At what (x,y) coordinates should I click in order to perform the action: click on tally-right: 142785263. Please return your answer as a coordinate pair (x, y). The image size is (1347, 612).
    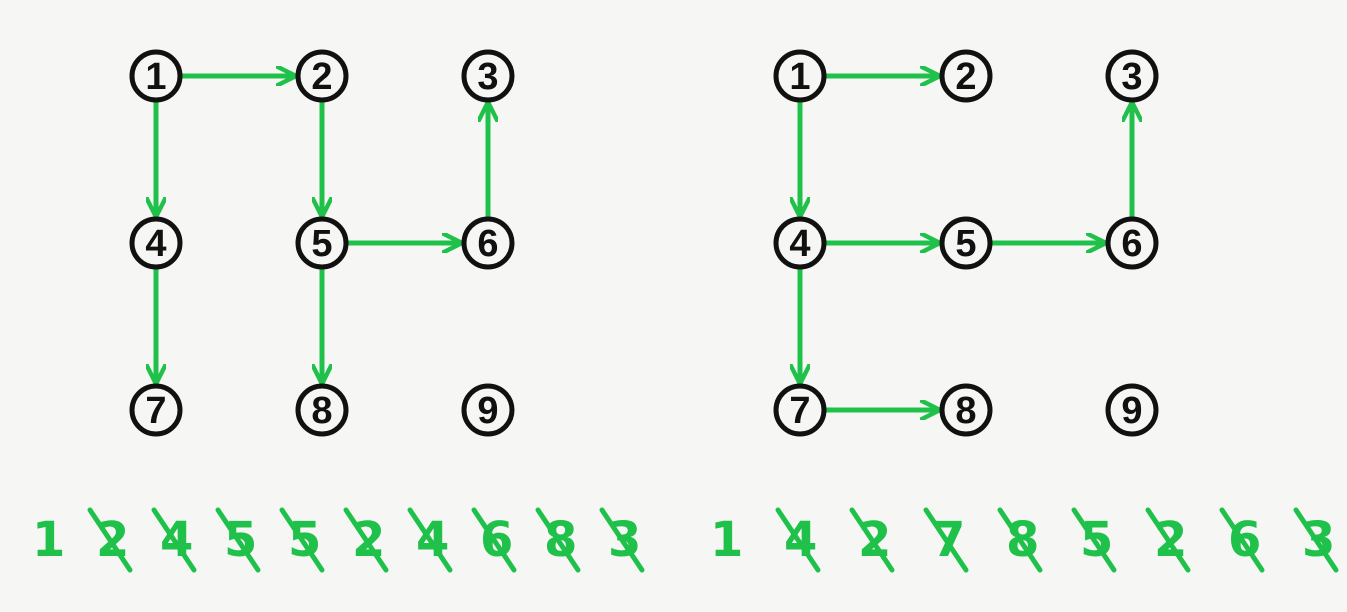
    Looking at the image, I should click on (1024, 540).